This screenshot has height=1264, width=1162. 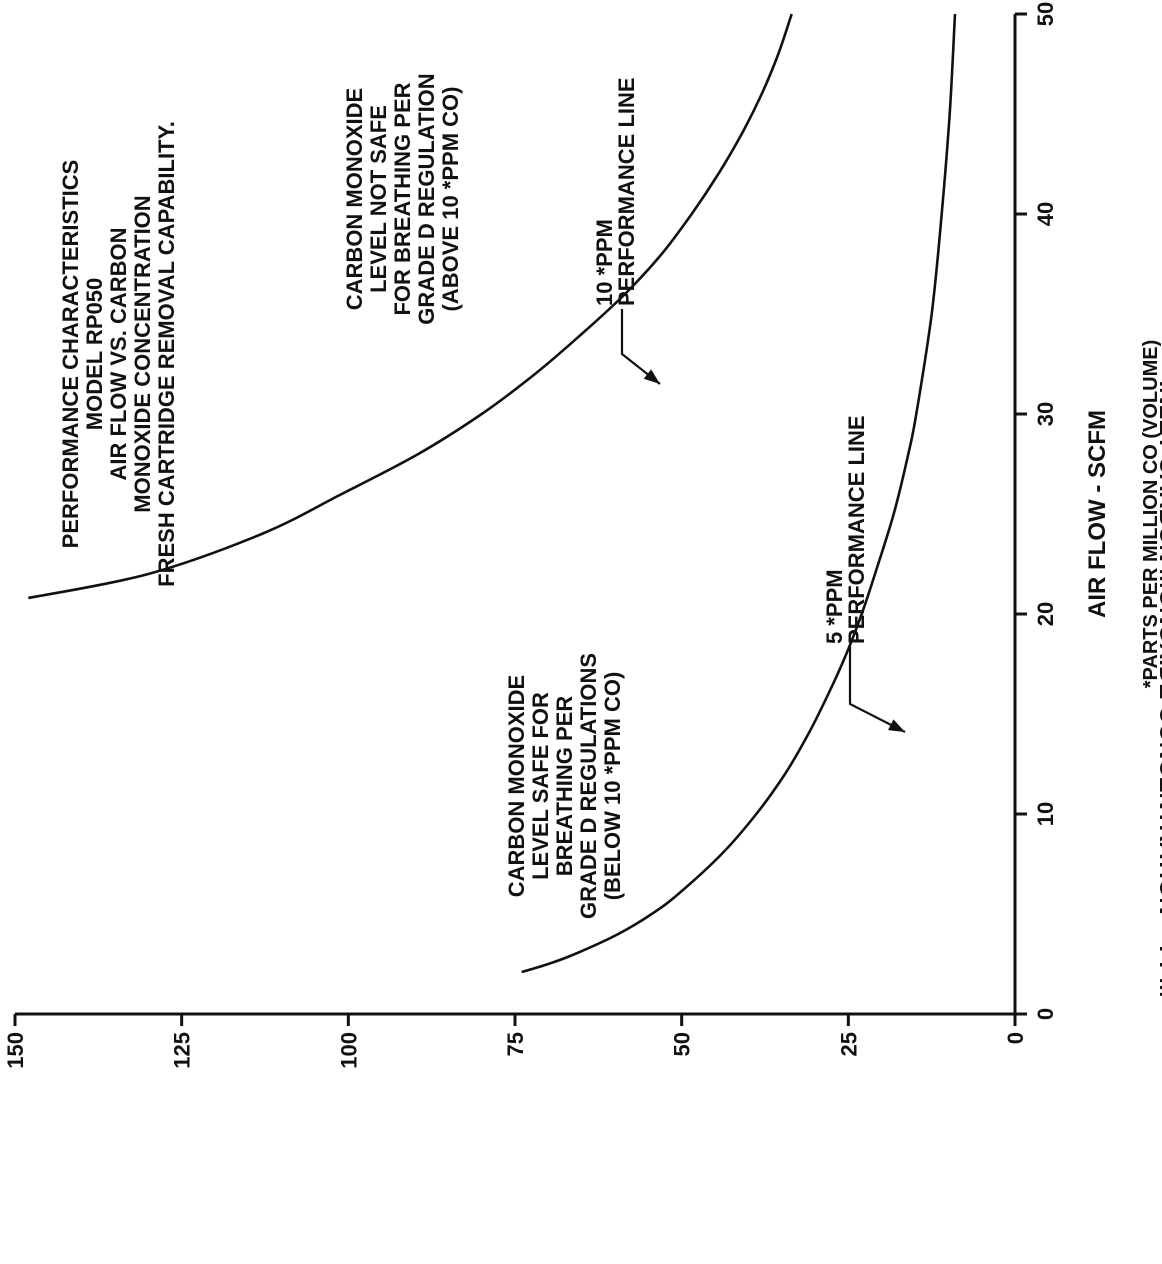 What do you see at coordinates (1097, 514) in the screenshot?
I see `x-axis-title: AIR FLOW - SCFM` at bounding box center [1097, 514].